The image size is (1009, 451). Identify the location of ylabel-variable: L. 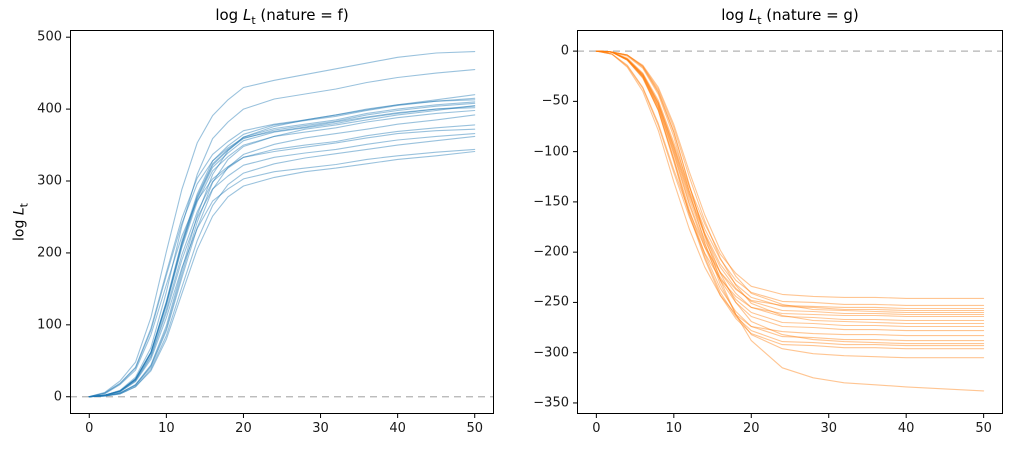
(19, 211).